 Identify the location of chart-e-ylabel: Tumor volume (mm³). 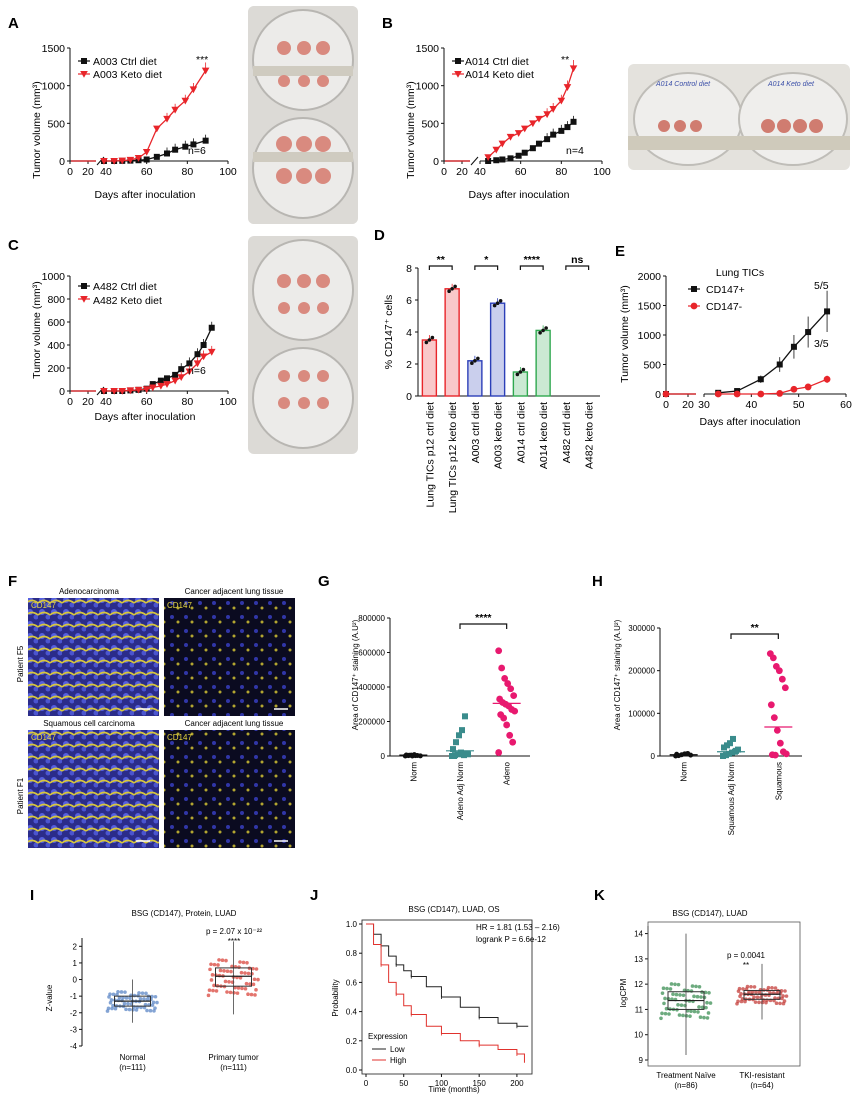
(625, 334).